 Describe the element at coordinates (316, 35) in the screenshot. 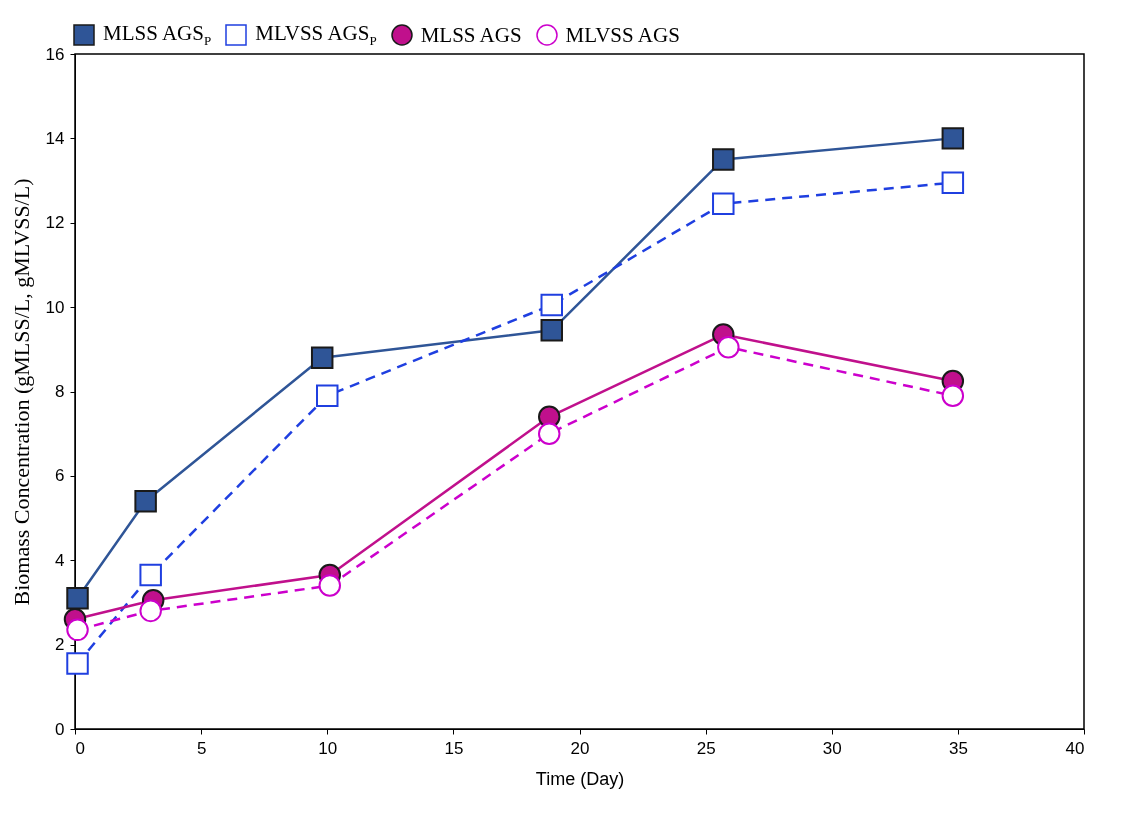

I see `legend-label: MLVSS AGS$_{P}$` at that location.